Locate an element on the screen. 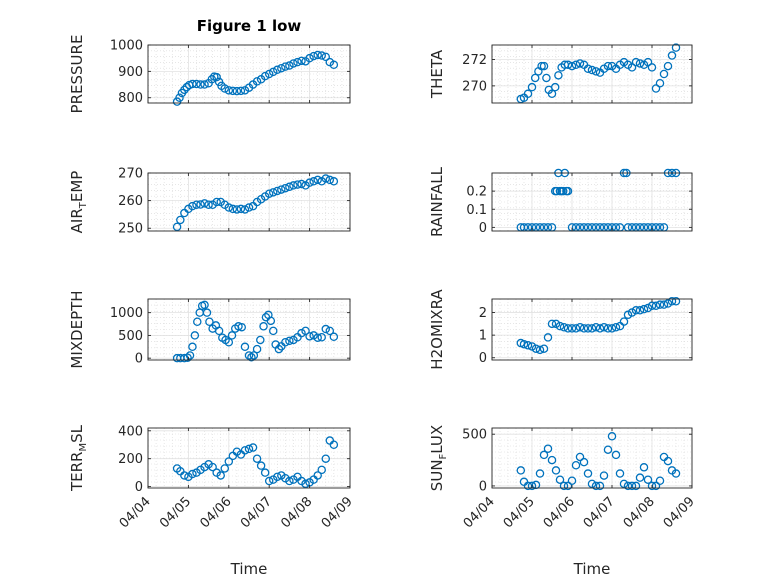 The width and height of the screenshot is (778, 583). y-tick-label: 260 is located at coordinates (130, 201).